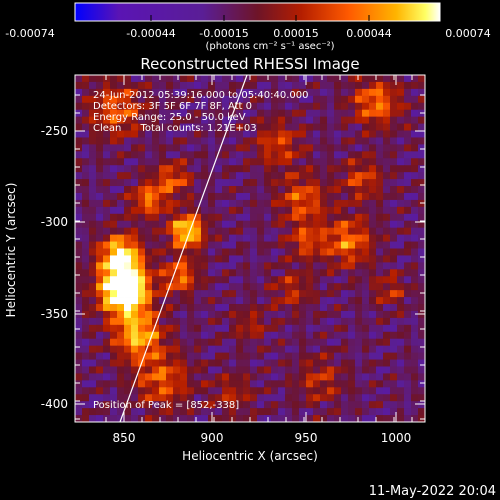  What do you see at coordinates (468, 33) in the screenshot?
I see `colorbar-tick-label: 0.00074` at bounding box center [468, 33].